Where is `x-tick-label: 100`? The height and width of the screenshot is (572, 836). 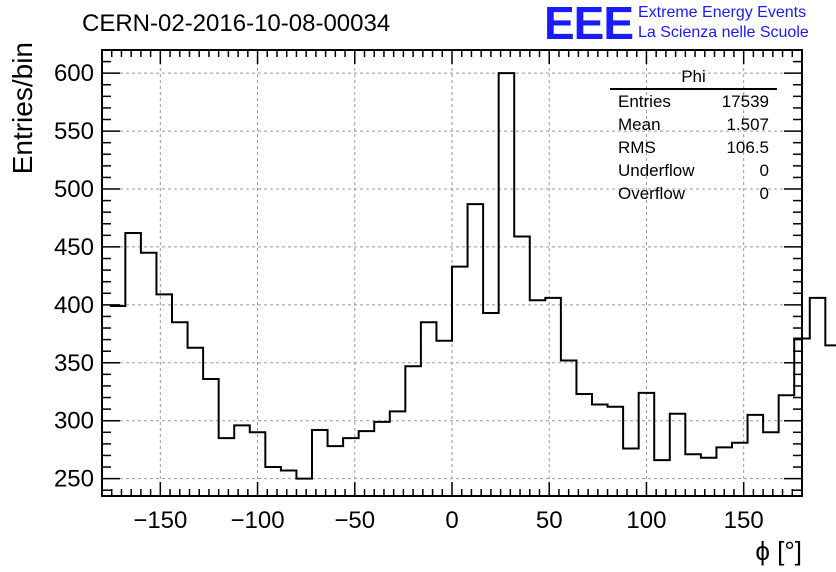 x-tick-label: 100 is located at coordinates (646, 520).